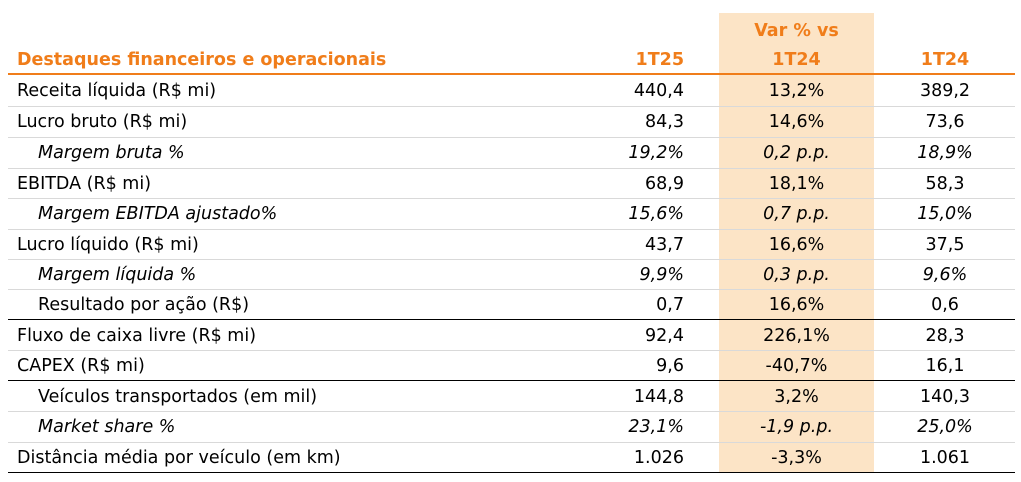  Describe the element at coordinates (945, 184) in the screenshot. I see `row-prev: 58,3` at that location.